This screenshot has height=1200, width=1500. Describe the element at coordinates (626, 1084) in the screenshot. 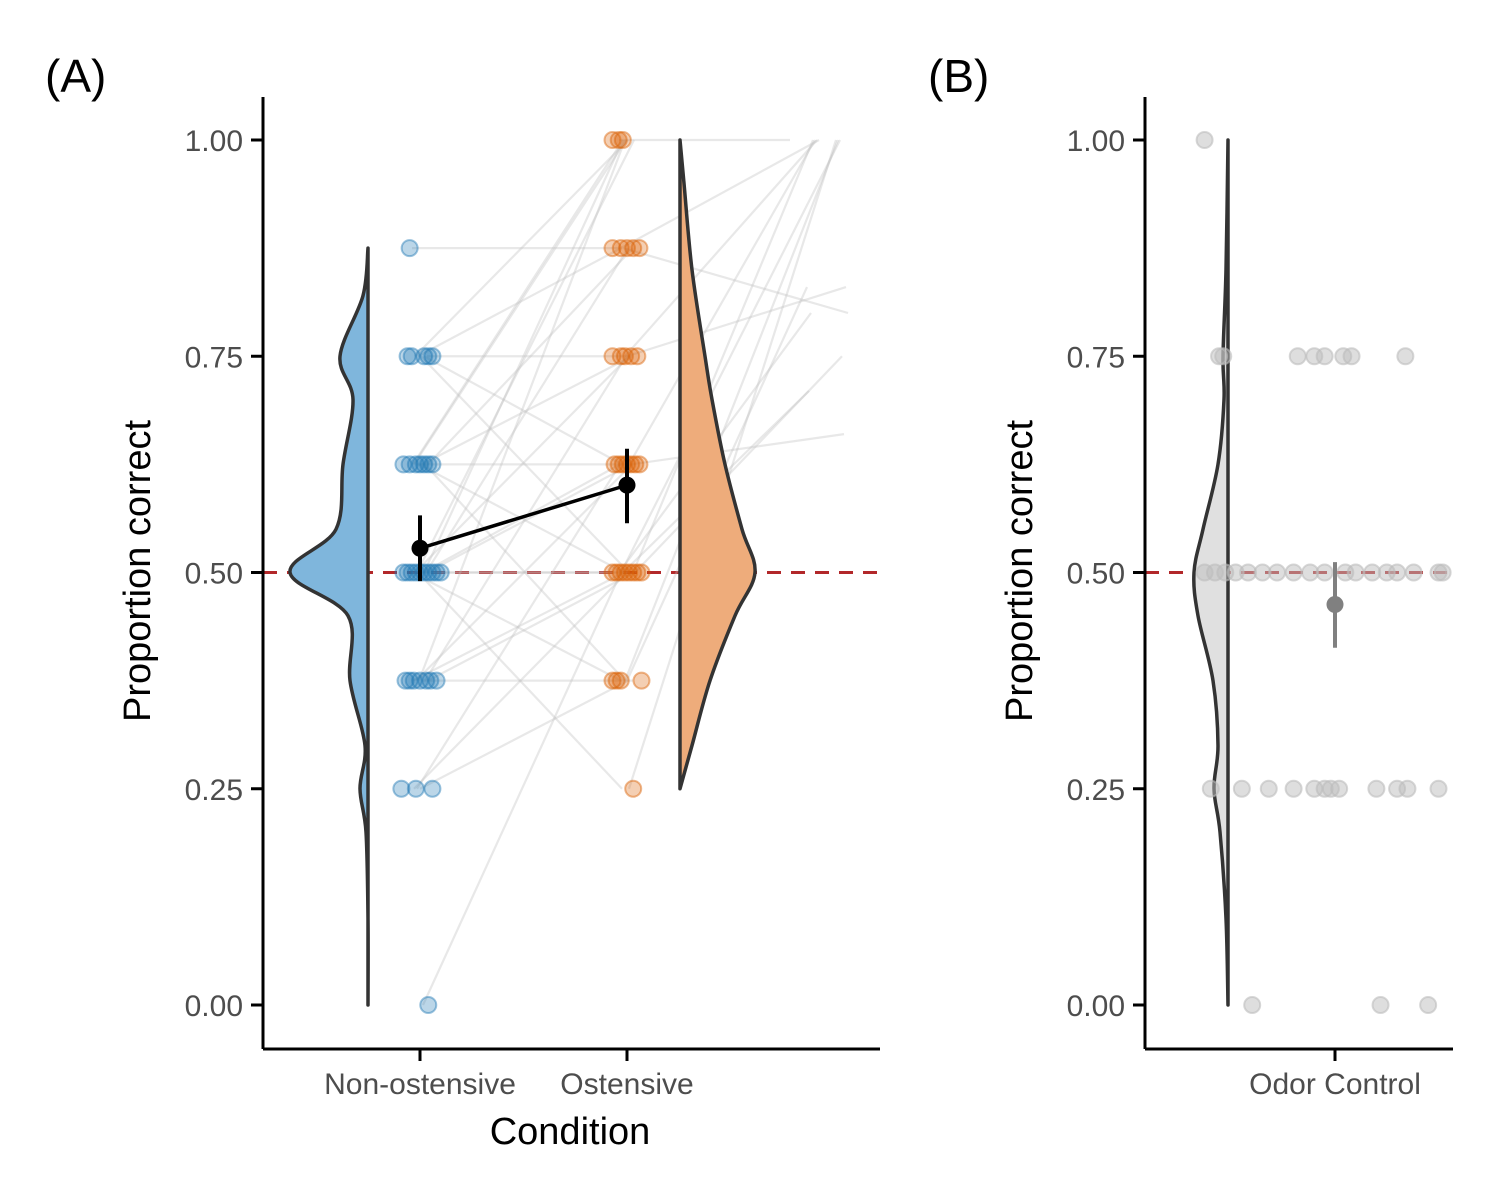

I see `x-tick-label-ostensive: Ostensive` at that location.